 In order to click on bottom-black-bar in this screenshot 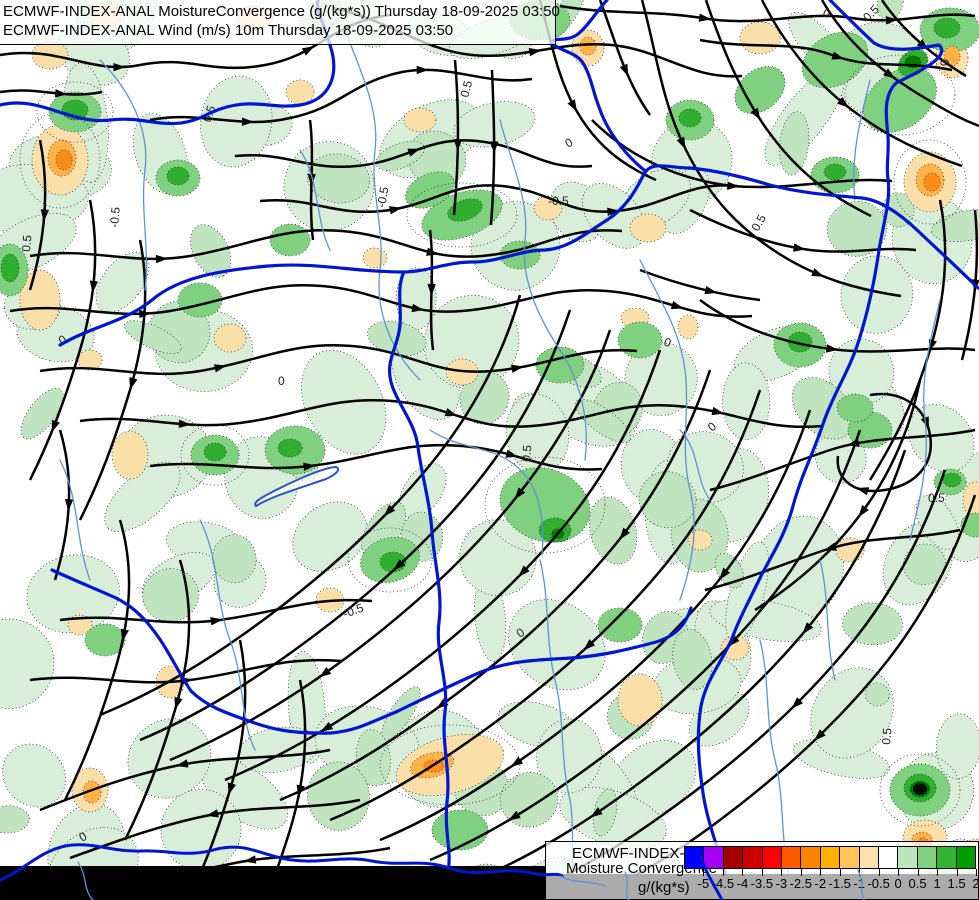, I will do `click(272, 883)`.